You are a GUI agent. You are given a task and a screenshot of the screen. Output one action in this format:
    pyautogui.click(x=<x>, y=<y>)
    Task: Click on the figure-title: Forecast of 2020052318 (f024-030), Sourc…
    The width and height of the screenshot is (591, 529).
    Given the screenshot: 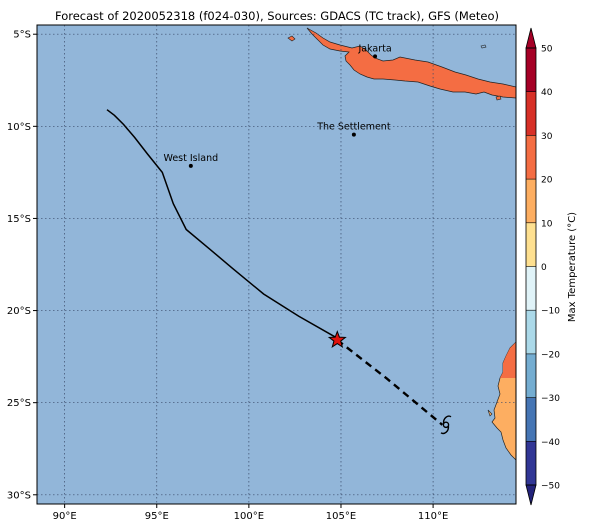 What is the action you would take?
    pyautogui.click(x=277, y=16)
    